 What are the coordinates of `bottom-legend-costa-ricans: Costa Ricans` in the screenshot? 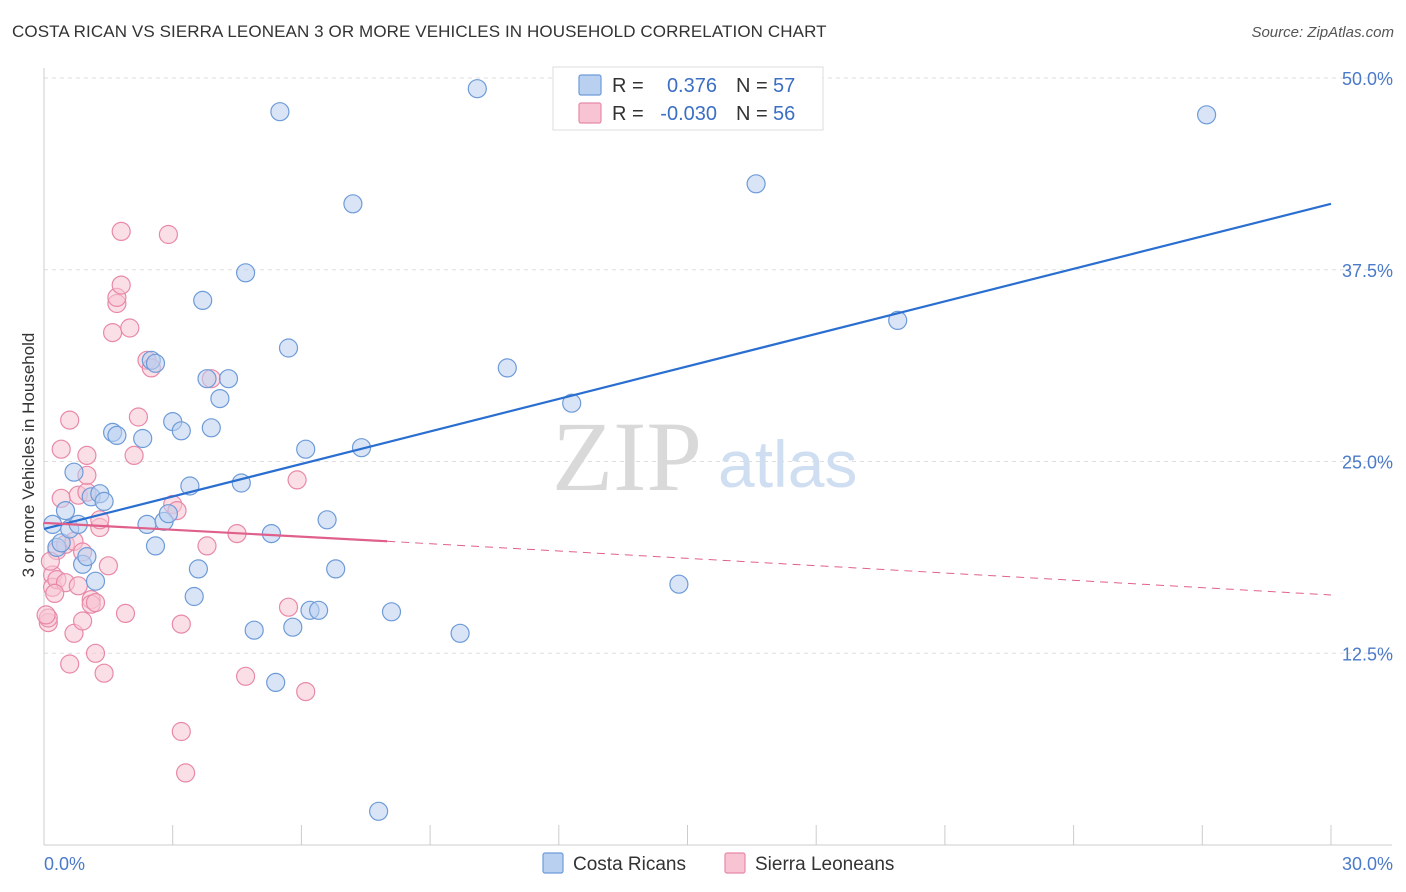 It's located at (629, 864).